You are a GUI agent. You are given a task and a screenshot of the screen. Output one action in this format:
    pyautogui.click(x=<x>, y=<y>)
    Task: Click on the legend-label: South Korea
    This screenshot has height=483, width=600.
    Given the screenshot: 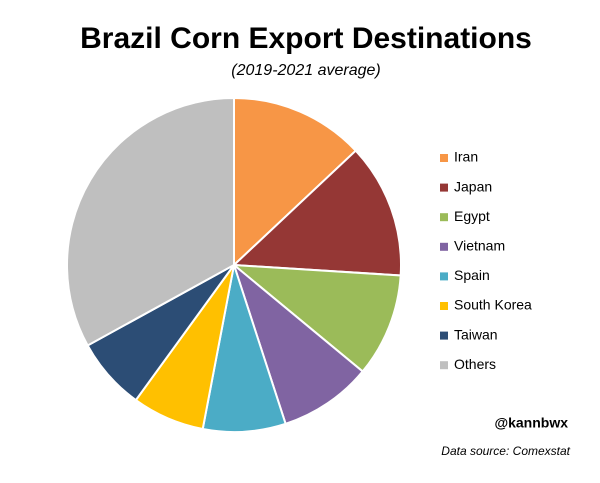 What is the action you would take?
    pyautogui.click(x=493, y=305)
    